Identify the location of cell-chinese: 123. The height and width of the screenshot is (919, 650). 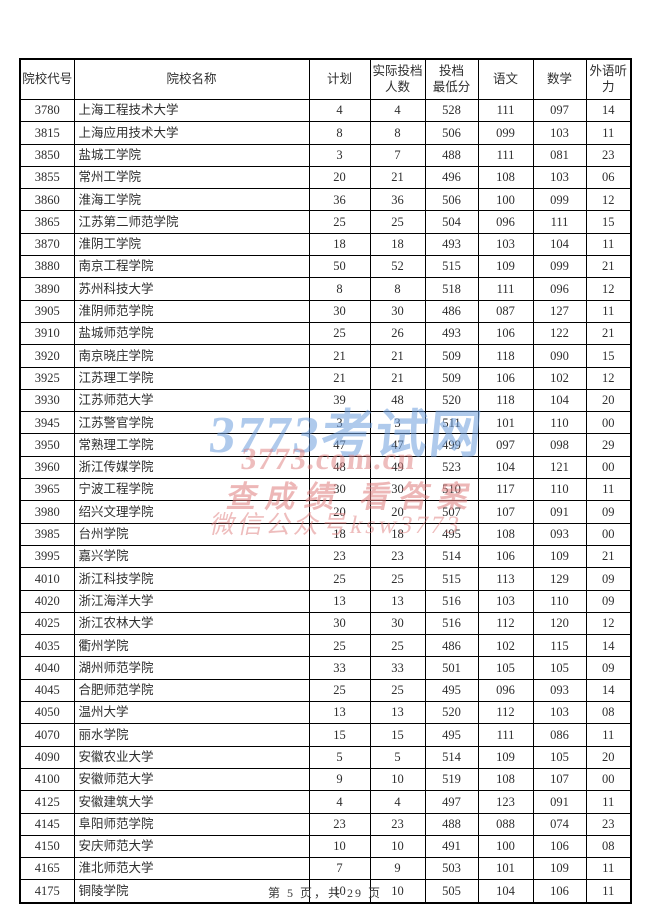
(505, 802).